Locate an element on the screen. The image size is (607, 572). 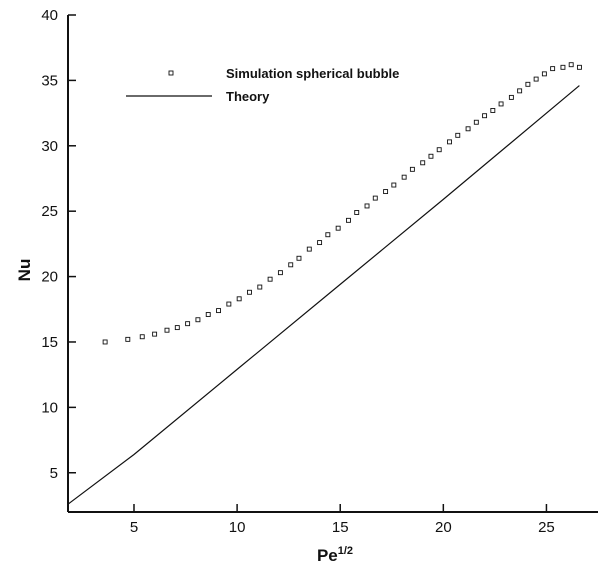
x-tick-label: 5 is located at coordinates (134, 527).